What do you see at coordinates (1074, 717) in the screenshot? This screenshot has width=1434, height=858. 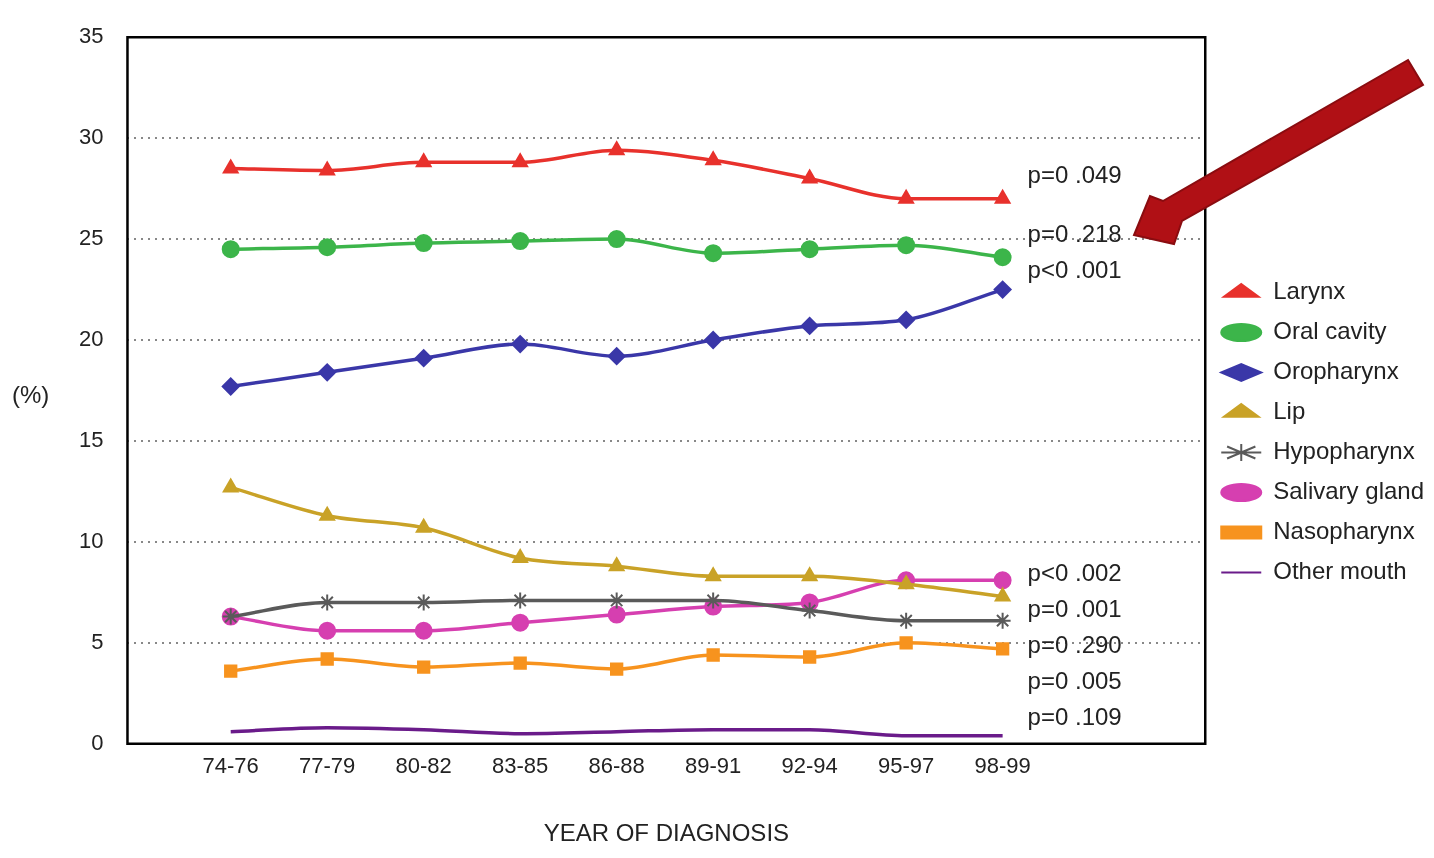 I see `annotation: p=0 .109` at bounding box center [1074, 717].